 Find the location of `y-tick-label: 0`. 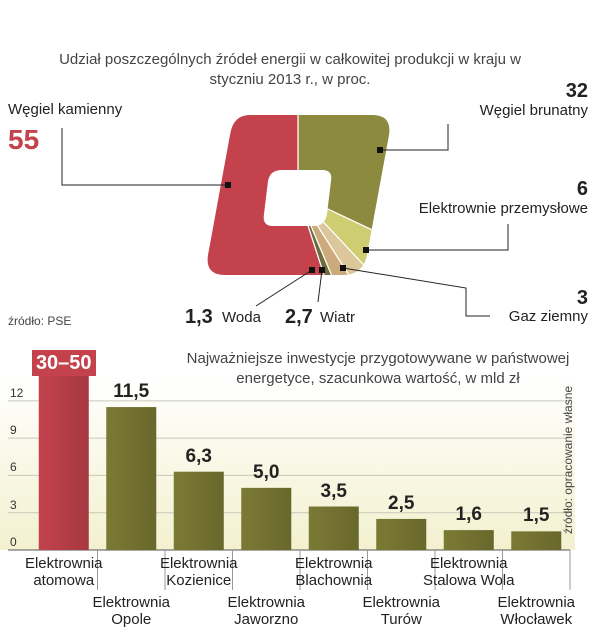

y-tick-label: 0 is located at coordinates (13, 542).